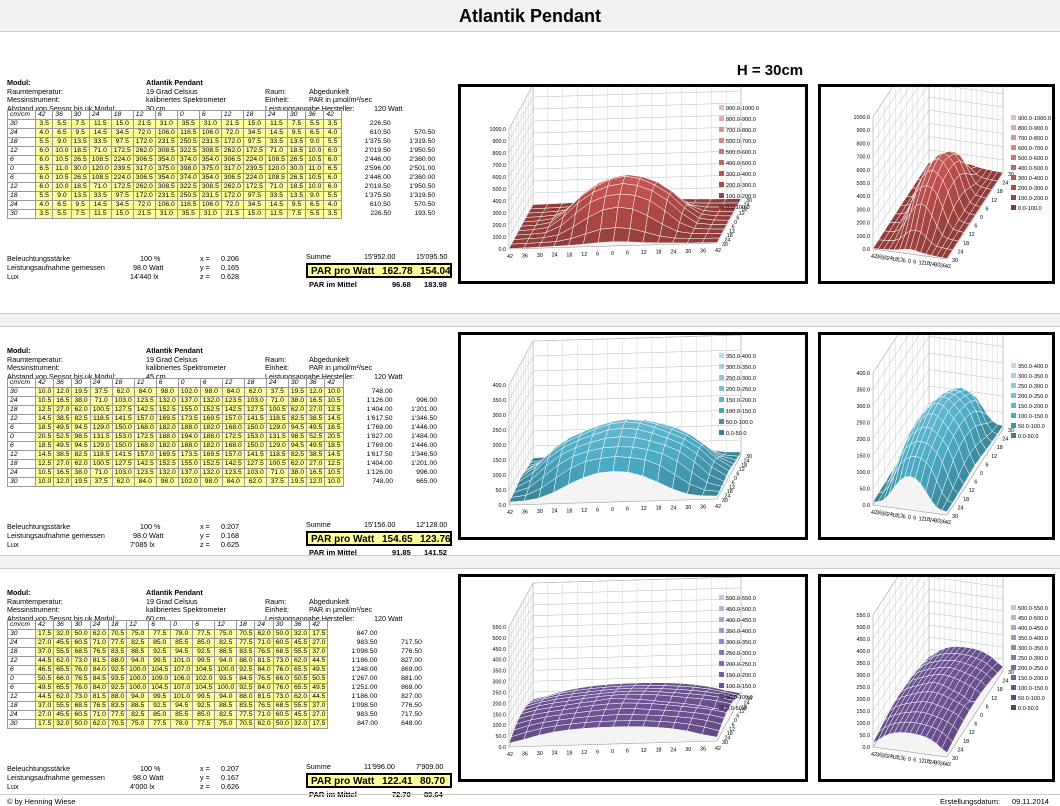 The width and height of the screenshot is (1060, 806). I want to click on footer-leist: 98.0 Watt, so click(148, 267).